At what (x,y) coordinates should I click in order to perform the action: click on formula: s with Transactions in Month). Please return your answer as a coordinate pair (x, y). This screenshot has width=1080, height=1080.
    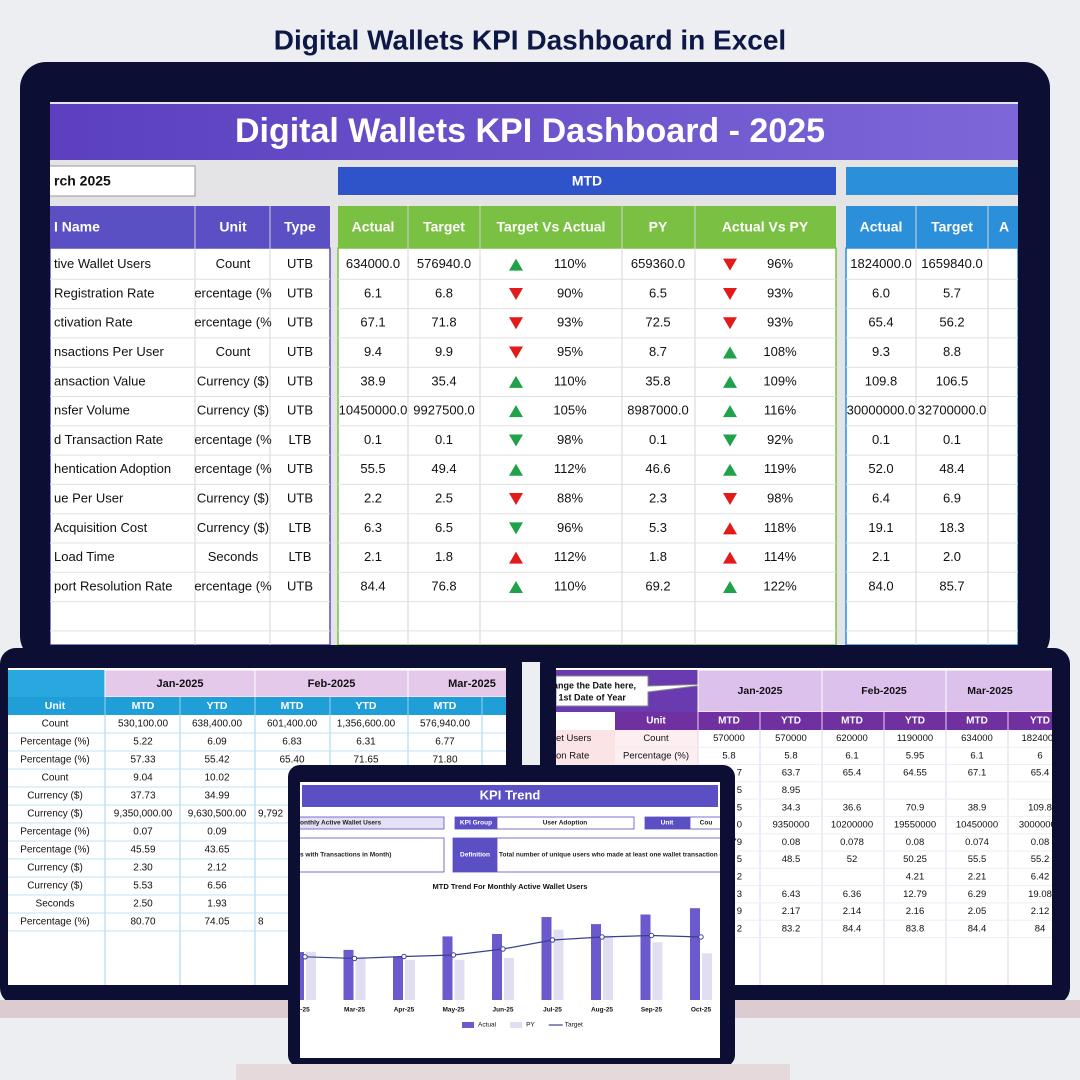
    Looking at the image, I should click on (345, 855).